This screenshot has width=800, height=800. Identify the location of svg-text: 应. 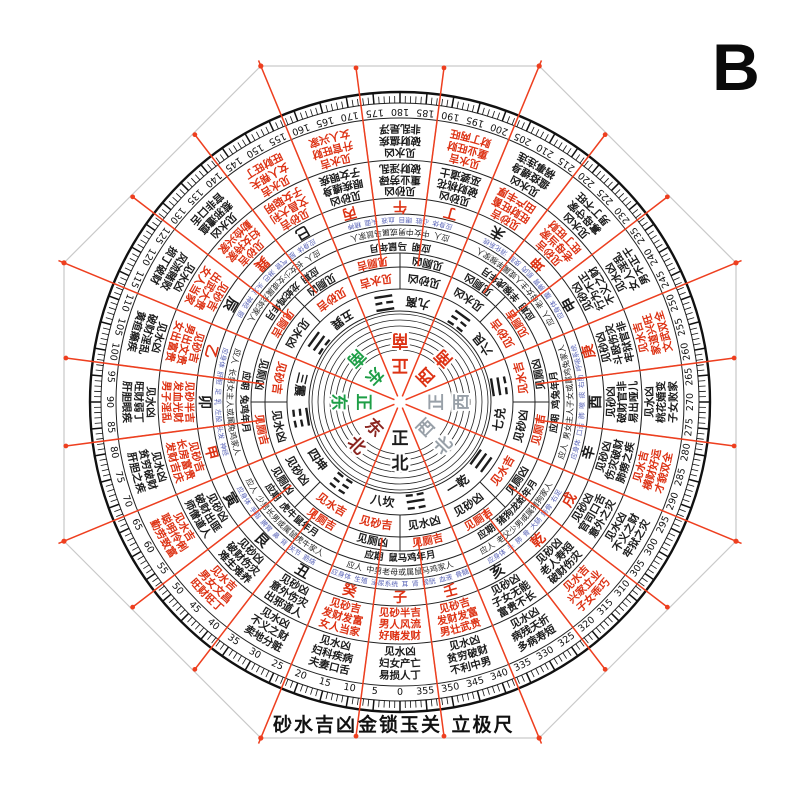
(225, 351).